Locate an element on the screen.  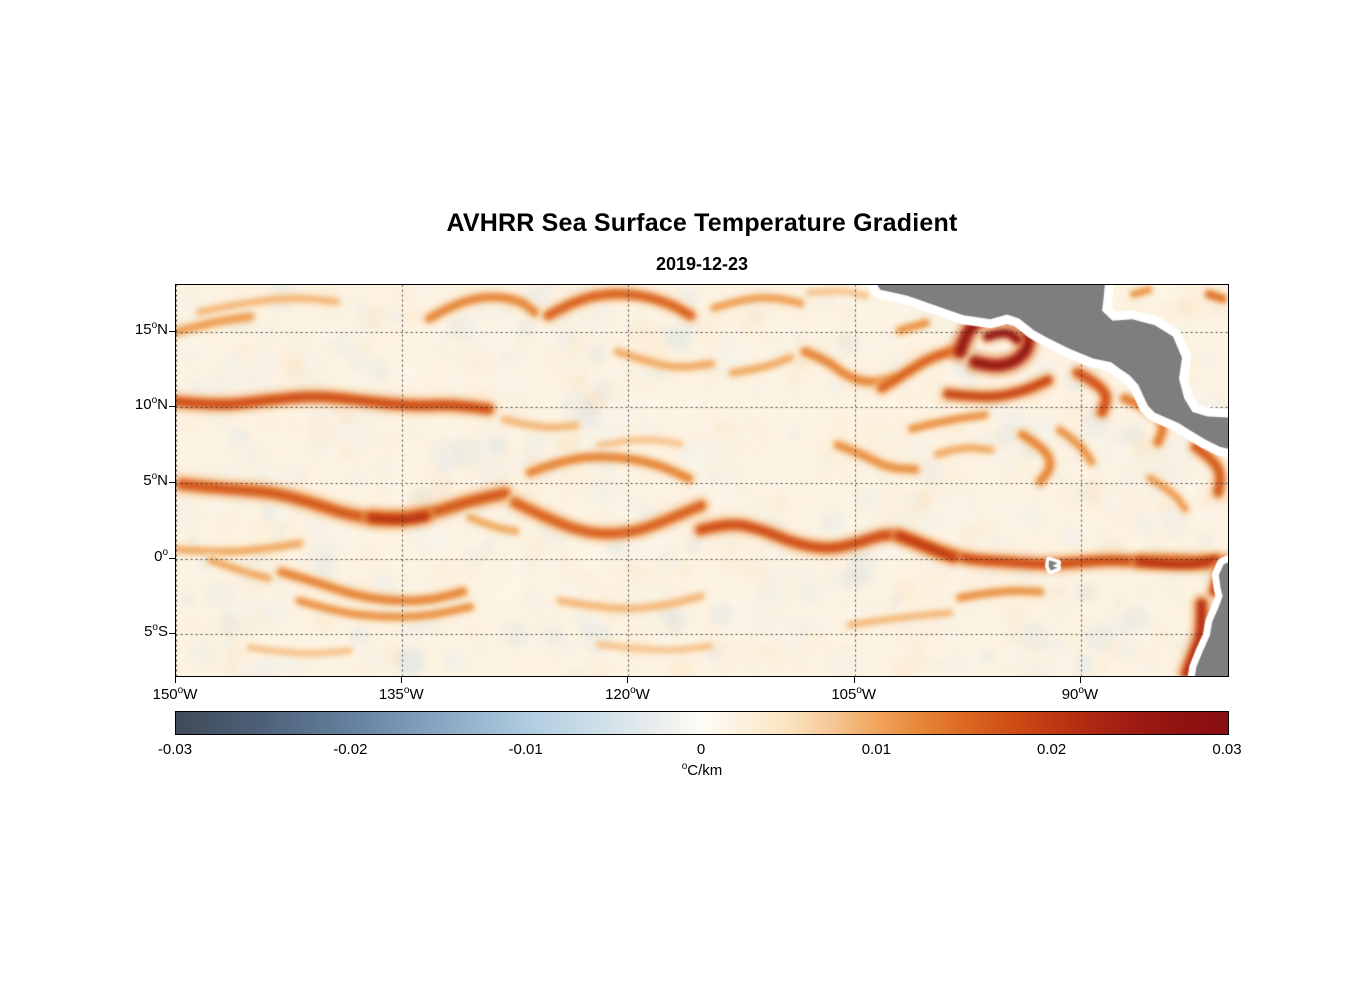
y-tick-label: 15oN is located at coordinates (151, 328).